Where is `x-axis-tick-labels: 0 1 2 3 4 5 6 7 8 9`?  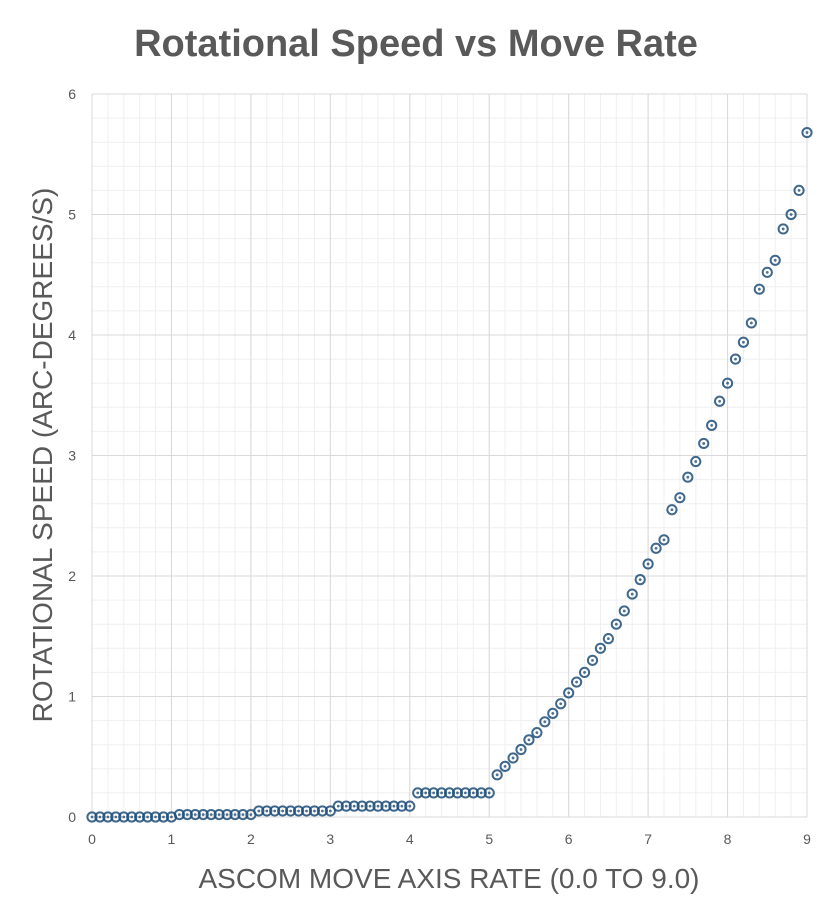 x-axis-tick-labels: 0 1 2 3 4 5 6 7 8 9 is located at coordinates (449, 839).